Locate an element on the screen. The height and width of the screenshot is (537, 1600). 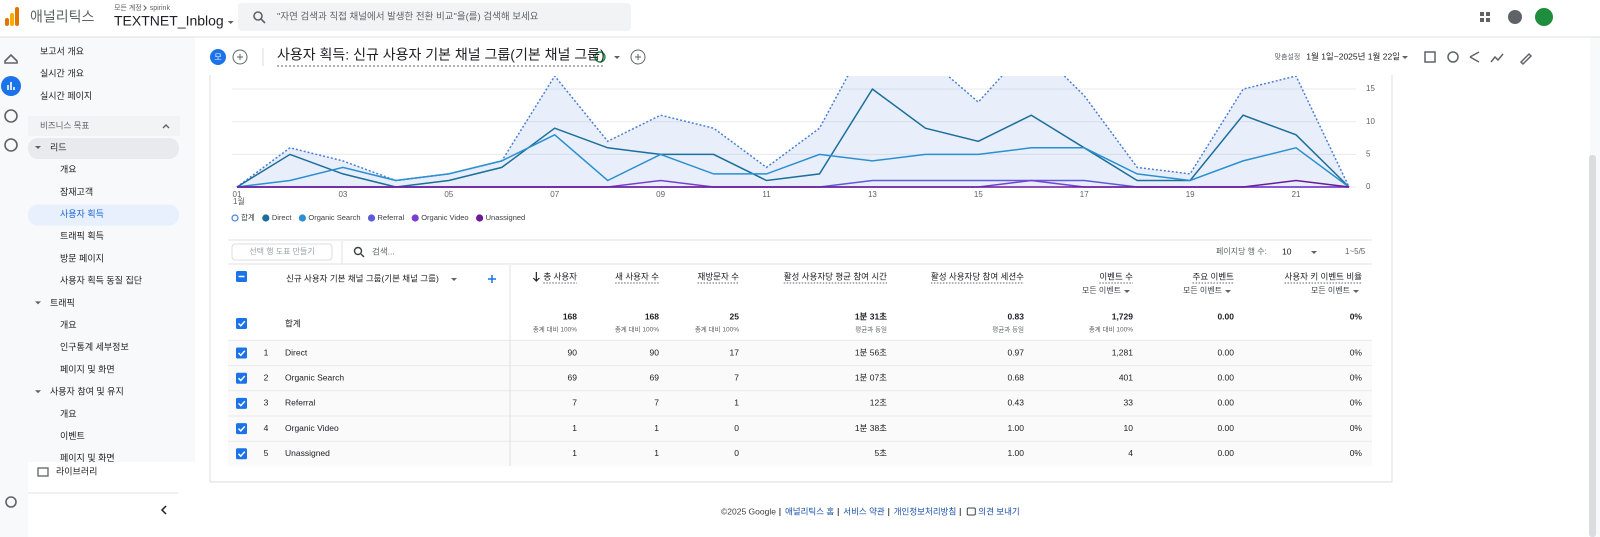
legend-label: 합계 is located at coordinates (248, 217).